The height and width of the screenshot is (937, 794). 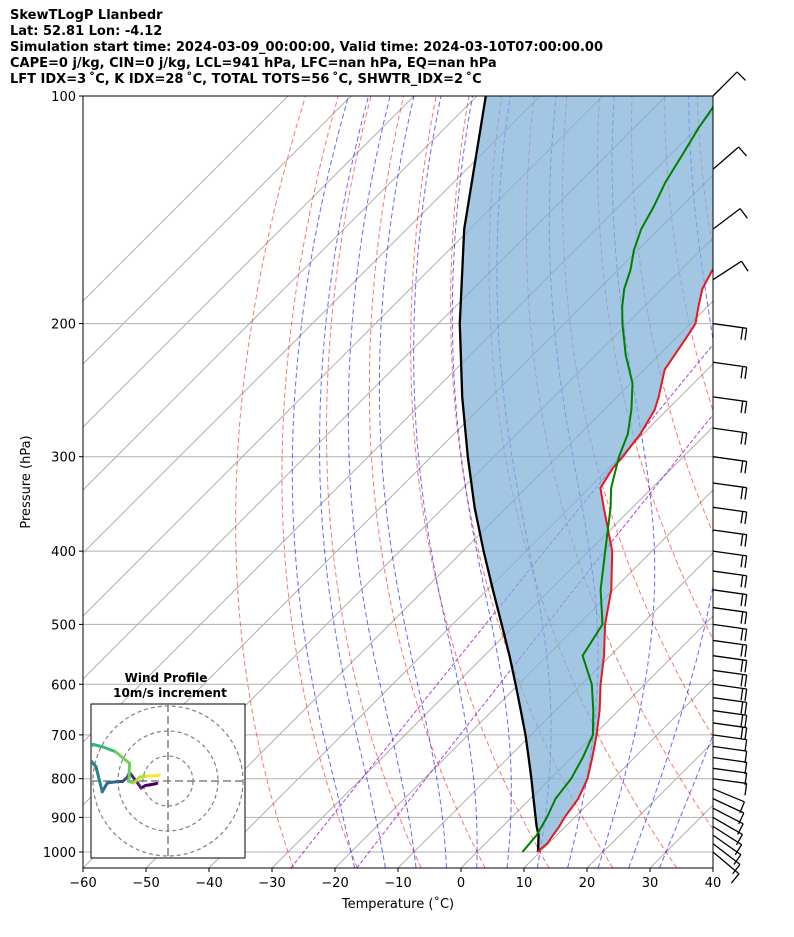 What do you see at coordinates (208, 883) in the screenshot?
I see `x-tick-label: −40` at bounding box center [208, 883].